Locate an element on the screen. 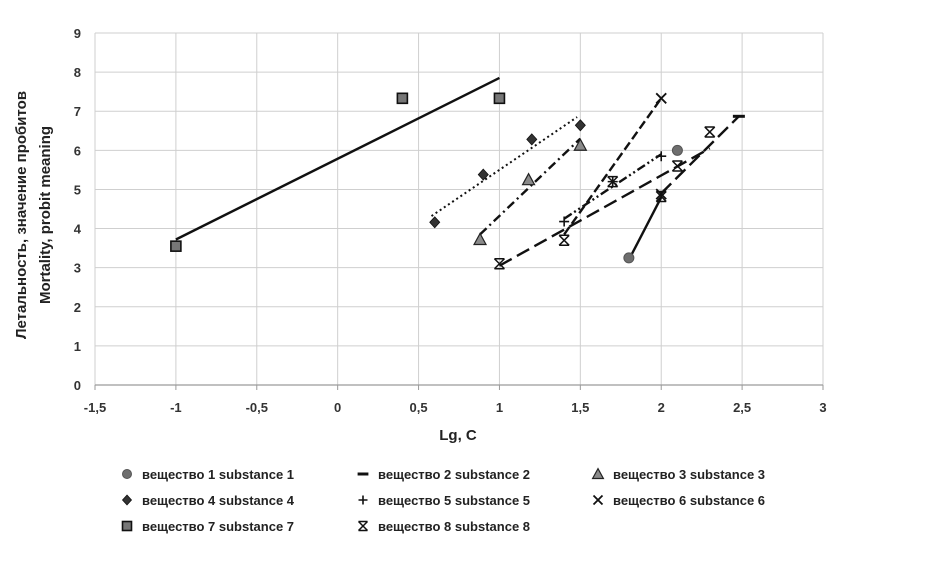 This screenshot has width=941, height=584. legend-marker-x-icon is located at coordinates (598, 500).